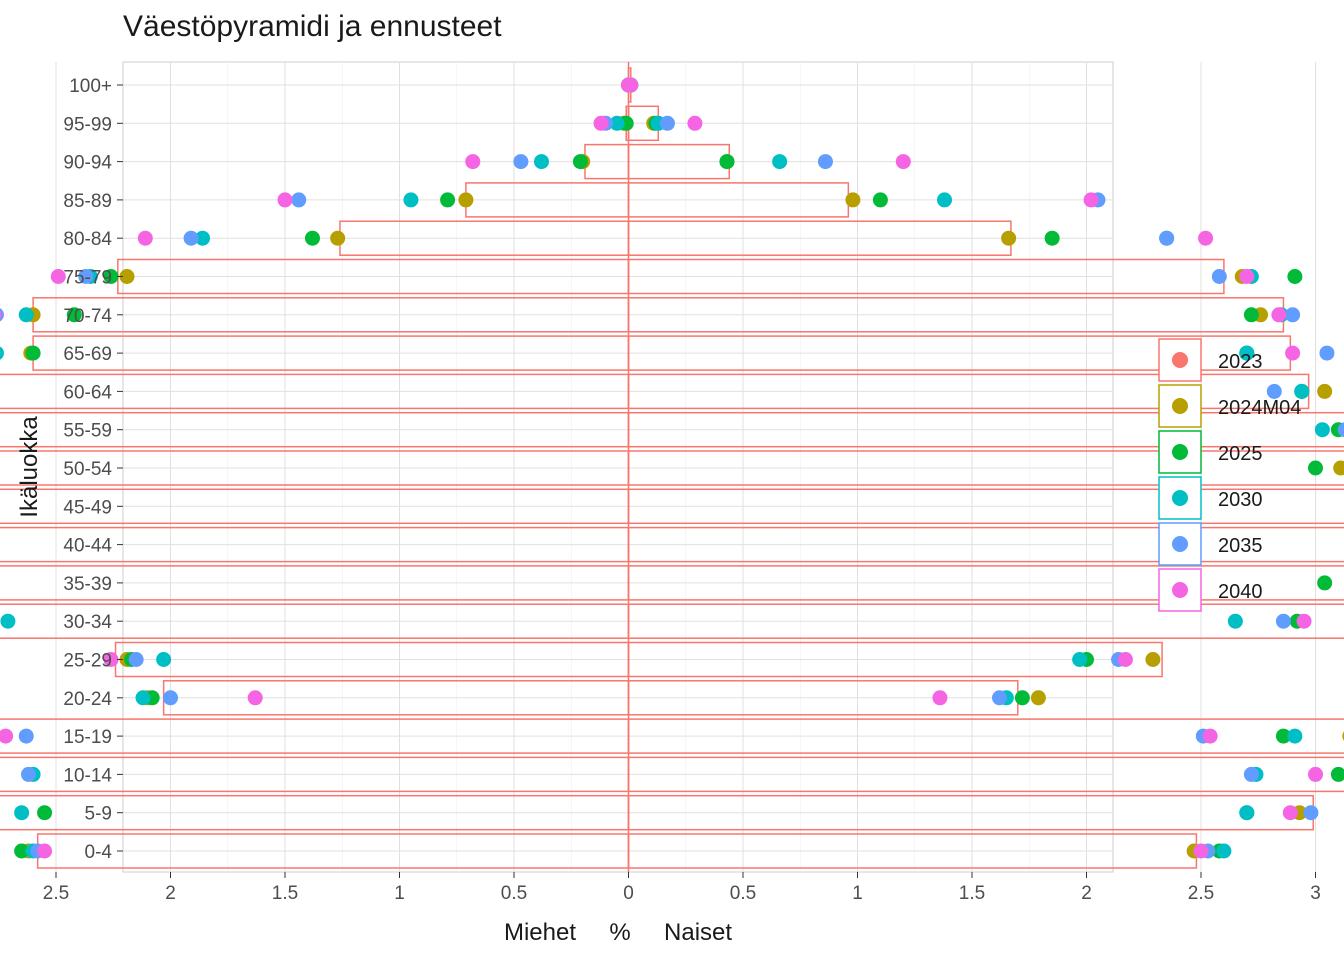 This screenshot has height=960, width=1344. I want to click on y-tick-label: 35-39, so click(87, 584).